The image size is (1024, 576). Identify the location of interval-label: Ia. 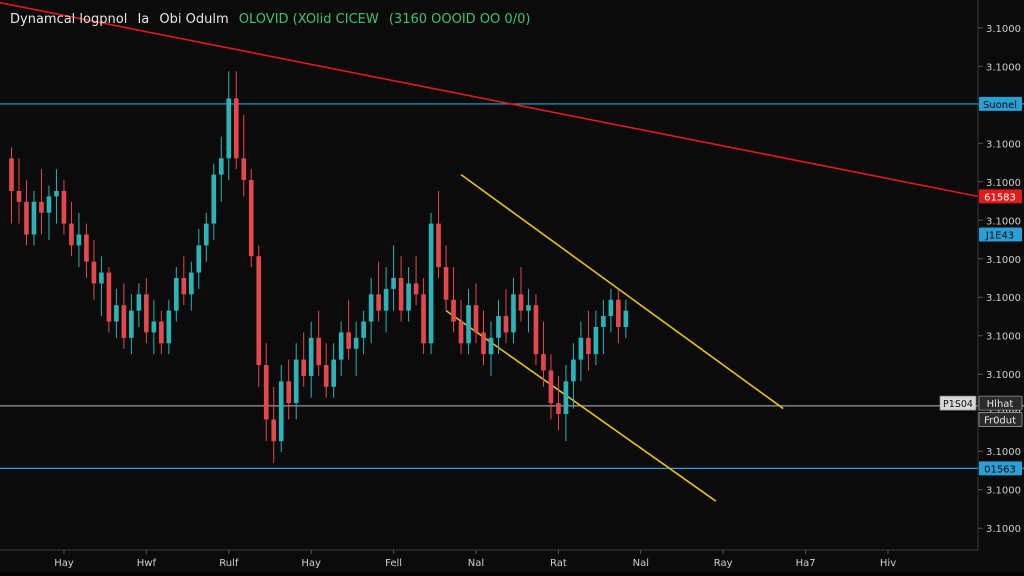
(143, 19).